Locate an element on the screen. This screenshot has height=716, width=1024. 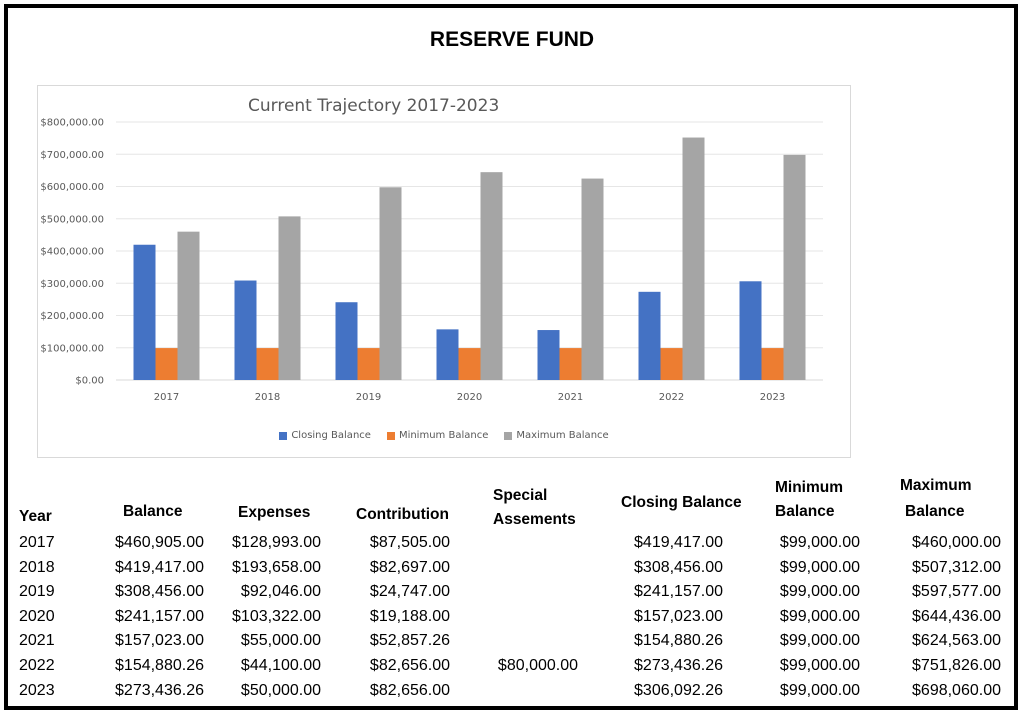
cell-expenses: $103,322.00 is located at coordinates (276, 616).